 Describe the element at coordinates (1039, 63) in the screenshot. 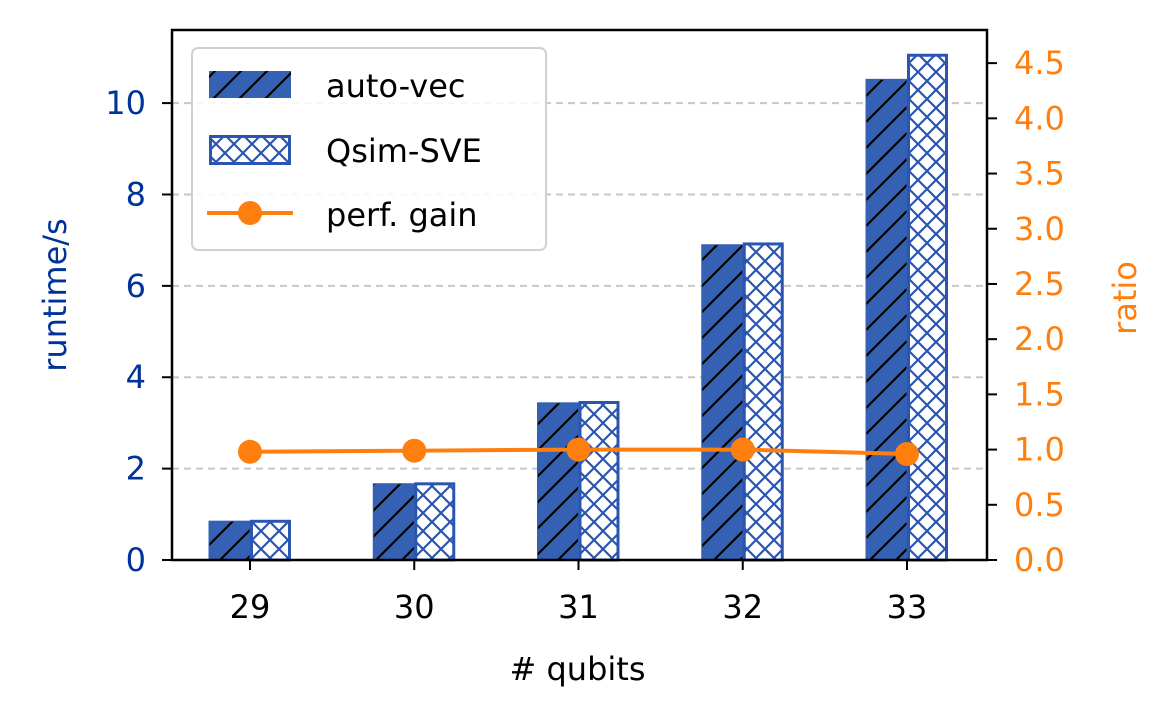

I see `right-tick-label: 4.5` at that location.